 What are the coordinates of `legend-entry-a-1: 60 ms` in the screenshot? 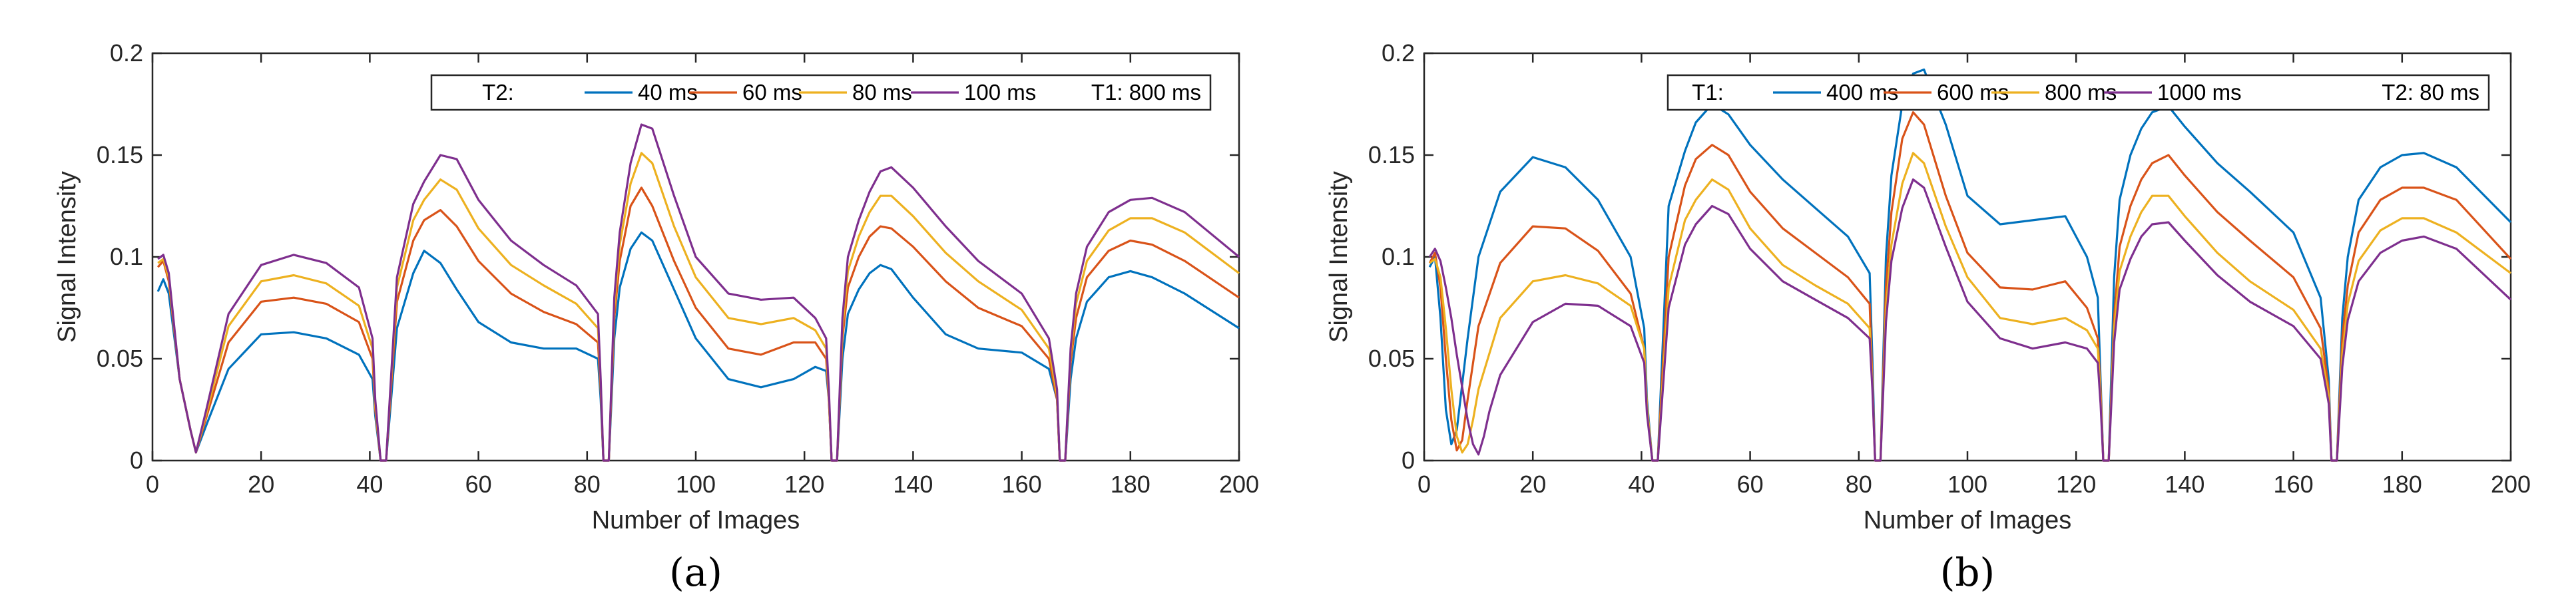 It's located at (772, 92).